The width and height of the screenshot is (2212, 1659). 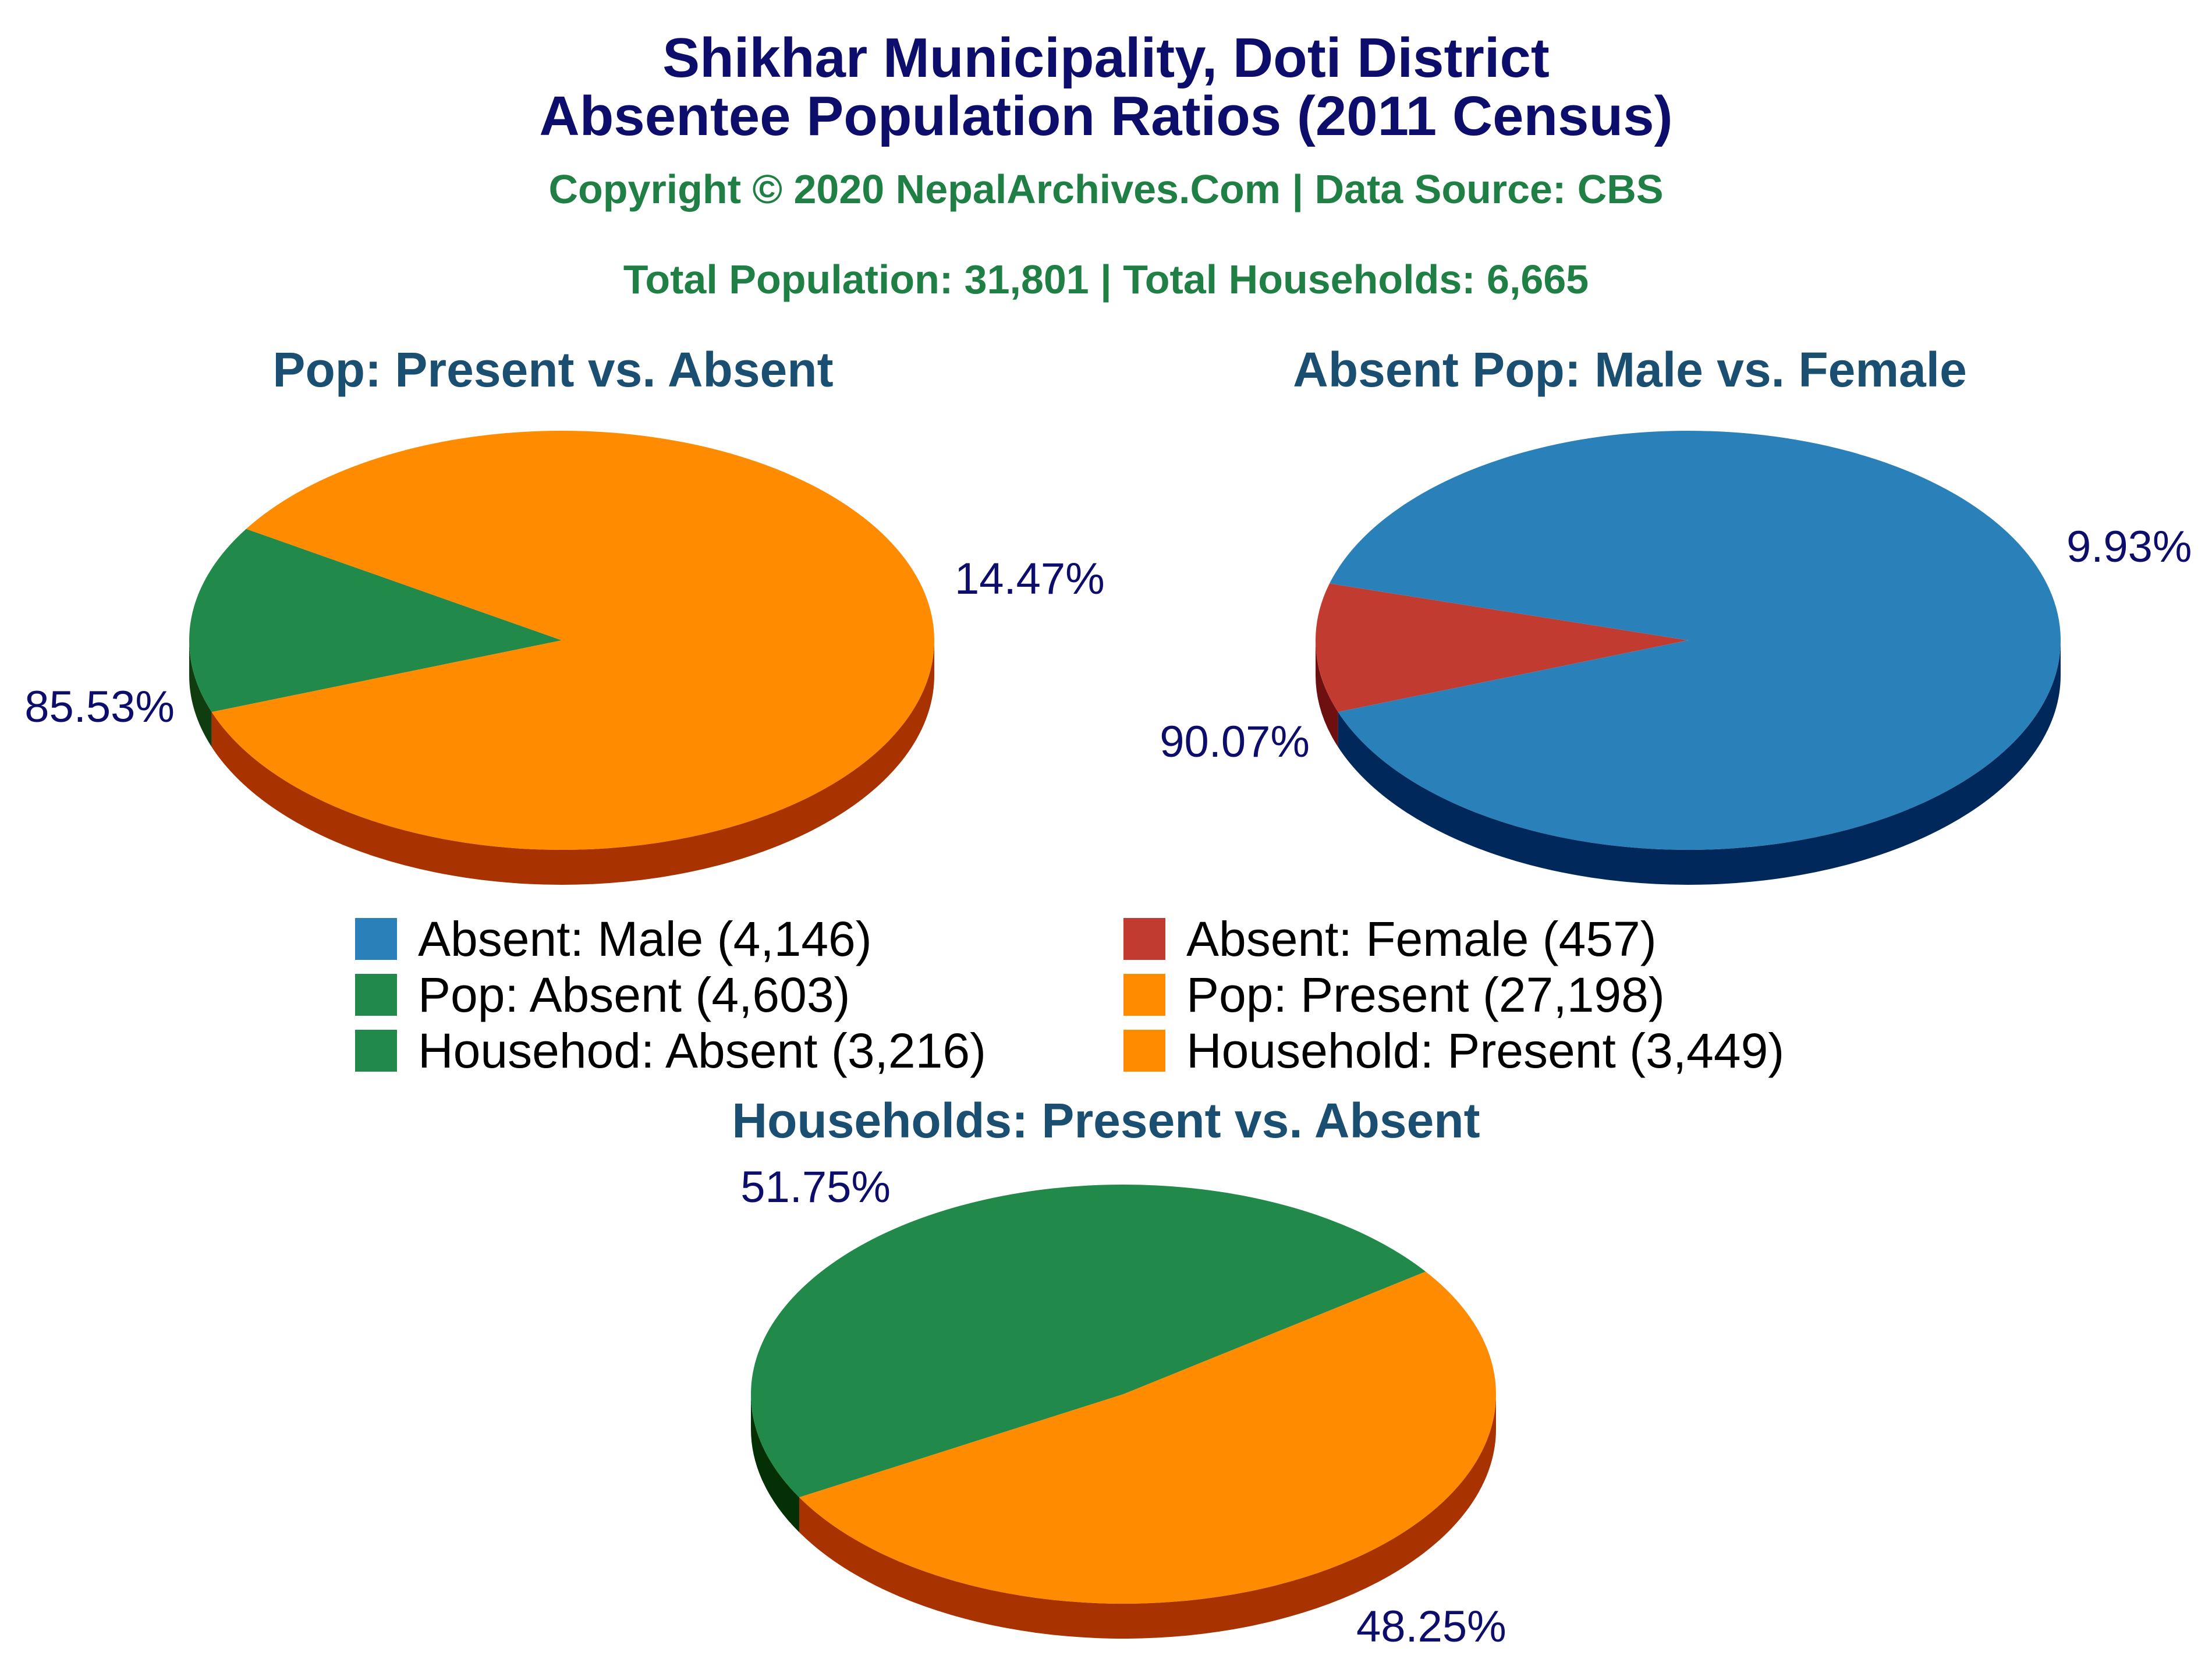 I want to click on slice-percent-label: 14.47%, so click(x=1030, y=579).